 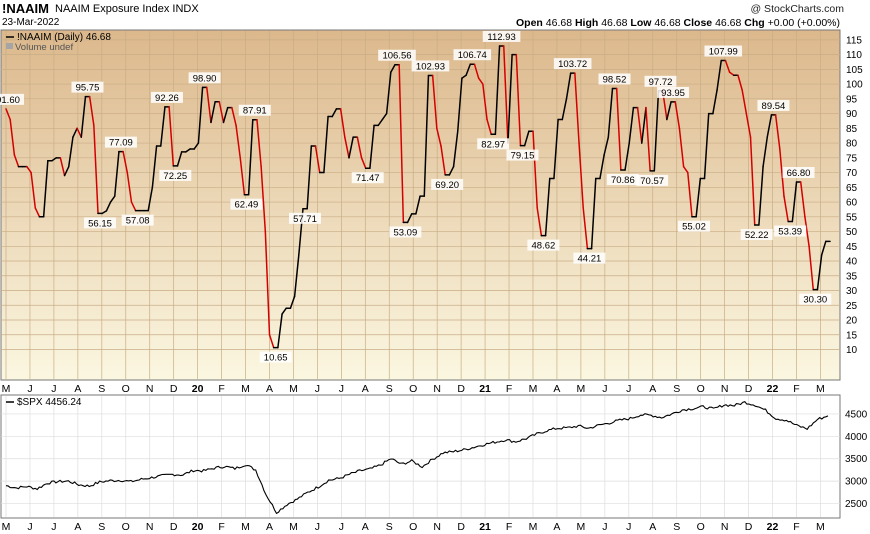 I want to click on month-tick-label-main: S, so click(x=389, y=389).